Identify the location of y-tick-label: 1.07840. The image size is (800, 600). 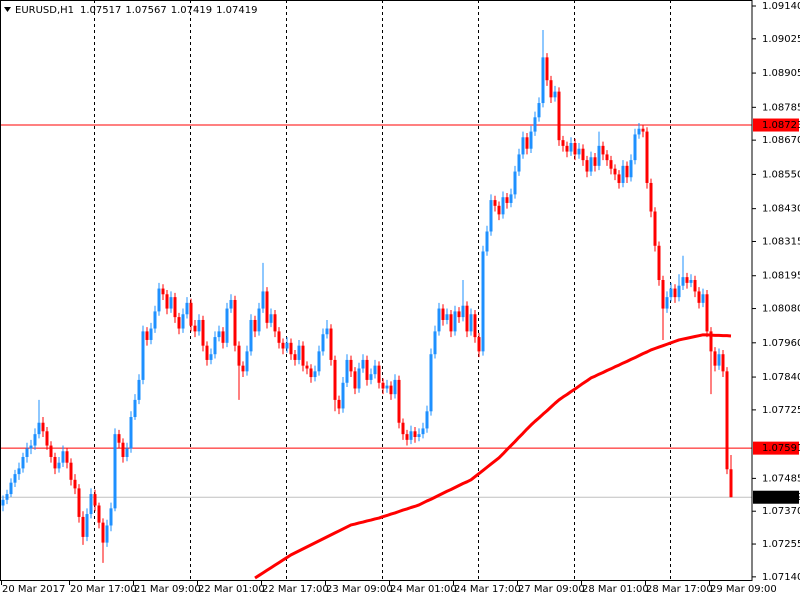
(781, 377).